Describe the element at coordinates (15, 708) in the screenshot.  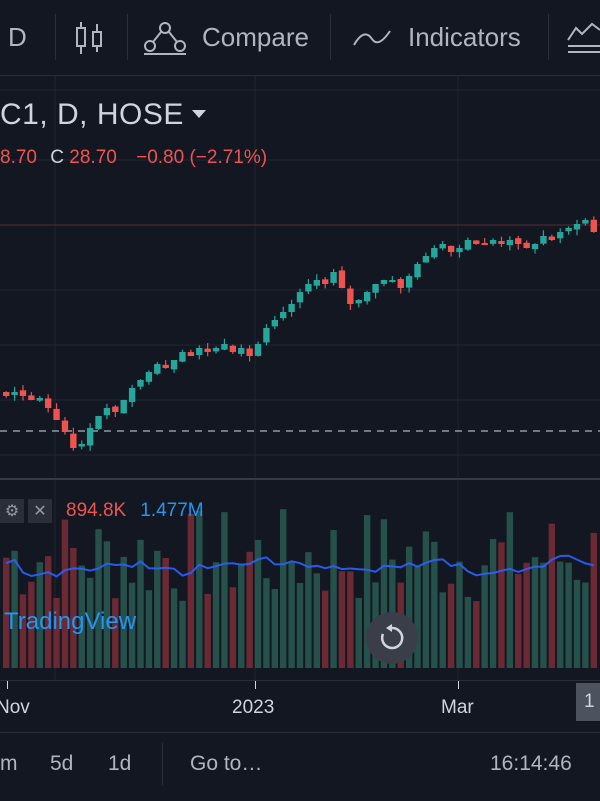
I see `x-label-nov: Nov` at that location.